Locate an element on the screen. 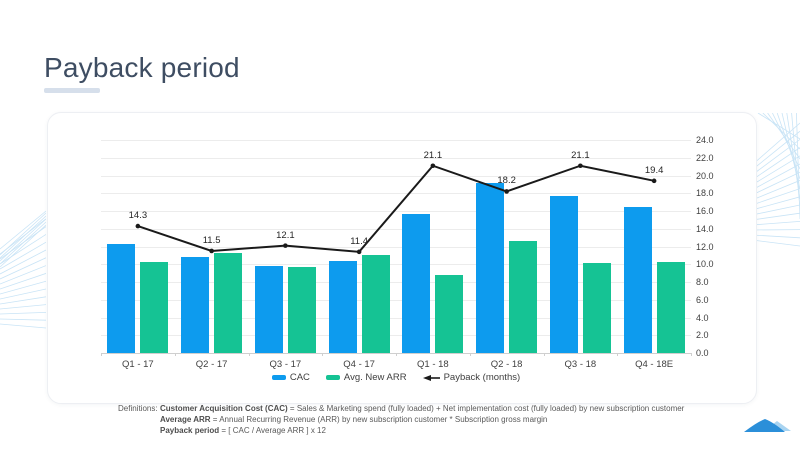 The image size is (800, 450). legend-item-payback: Payback (months) is located at coordinates (471, 377).